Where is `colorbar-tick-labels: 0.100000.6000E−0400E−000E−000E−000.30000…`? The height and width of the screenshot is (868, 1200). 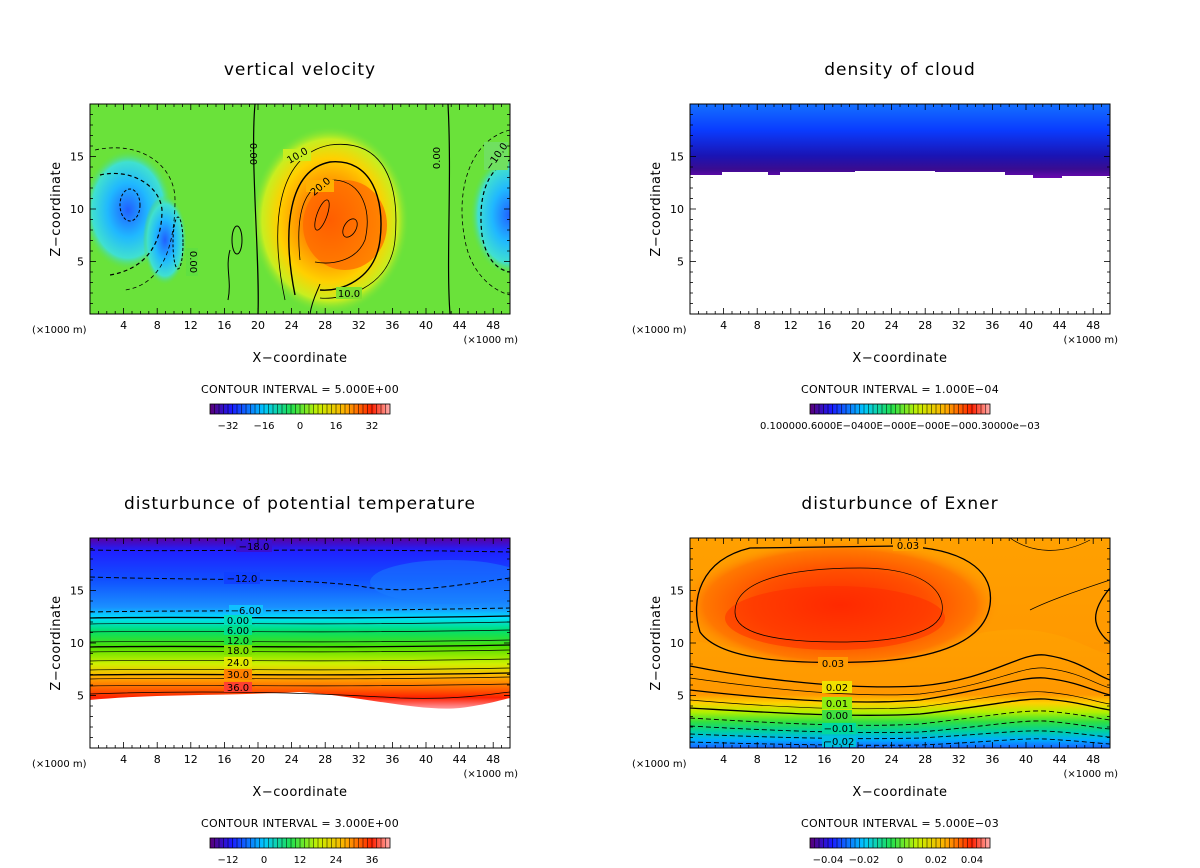
colorbar-tick-labels: 0.100000.6000E−0400E−000E−000E−000.30000… is located at coordinates (900, 426).